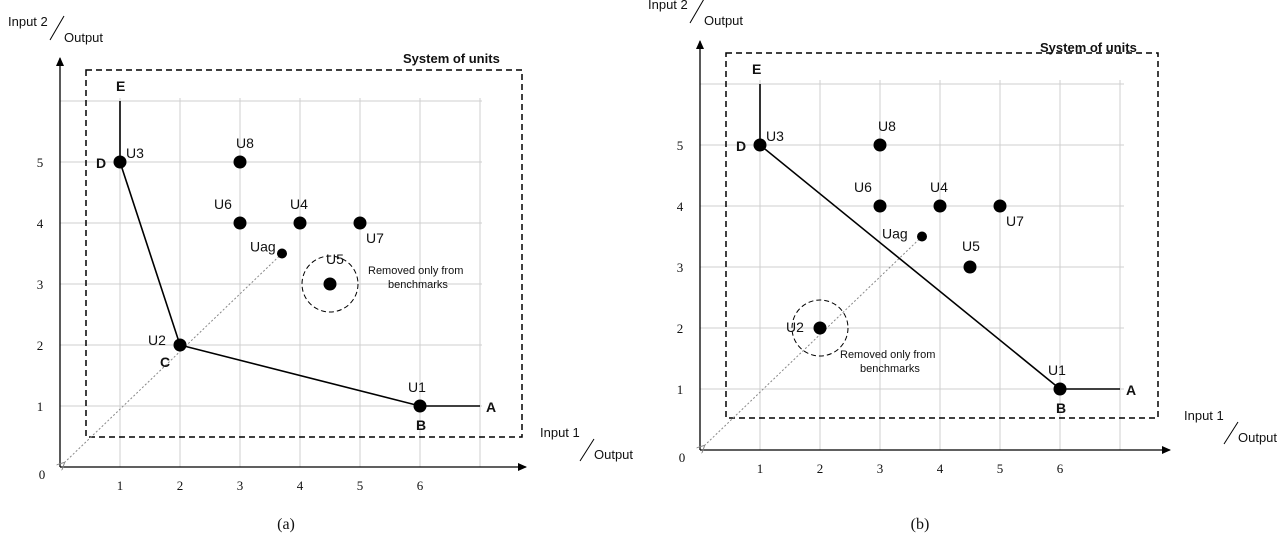  What do you see at coordinates (920, 524) in the screenshot?
I see `panel-caption: (b)` at bounding box center [920, 524].